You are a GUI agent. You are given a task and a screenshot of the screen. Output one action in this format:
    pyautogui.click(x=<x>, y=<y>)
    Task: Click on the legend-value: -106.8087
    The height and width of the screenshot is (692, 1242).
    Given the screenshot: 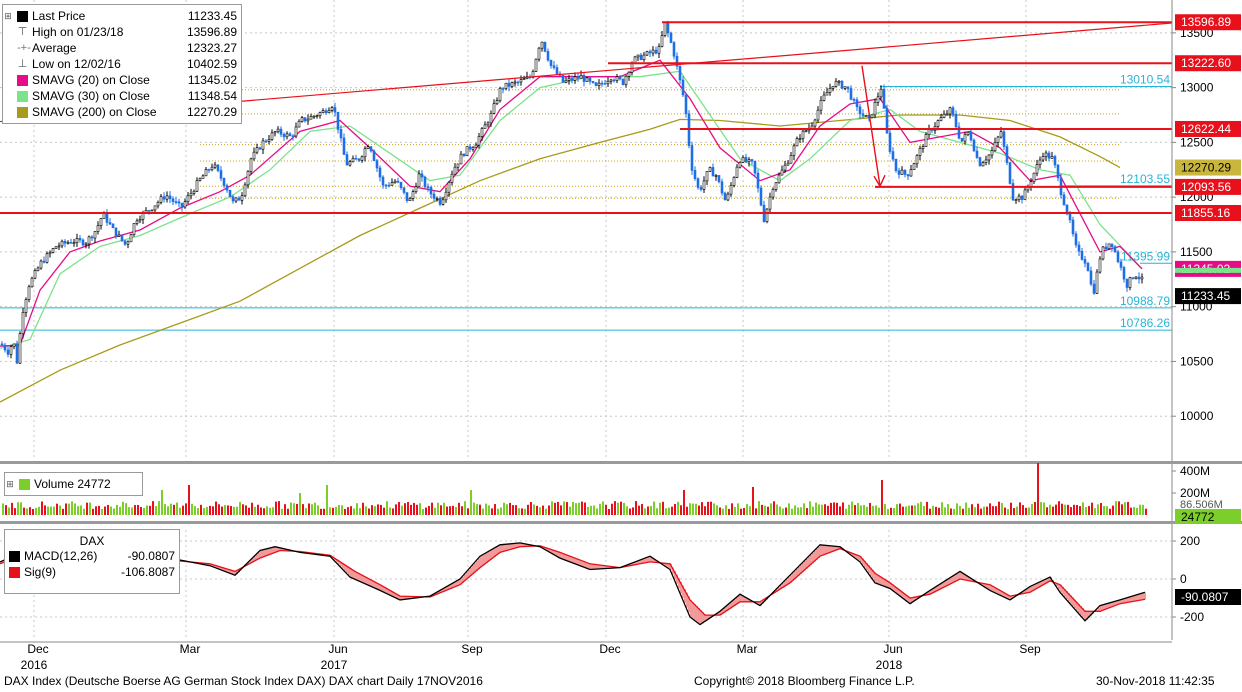 What is the action you would take?
    pyautogui.click(x=147, y=572)
    